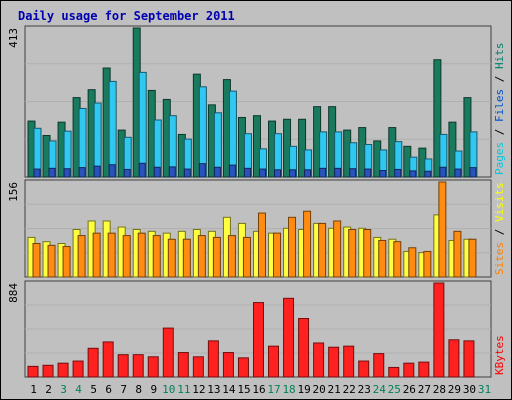 The width and height of the screenshot is (512, 400). I want to click on x-tick-label-day-23: 23, so click(364, 389).